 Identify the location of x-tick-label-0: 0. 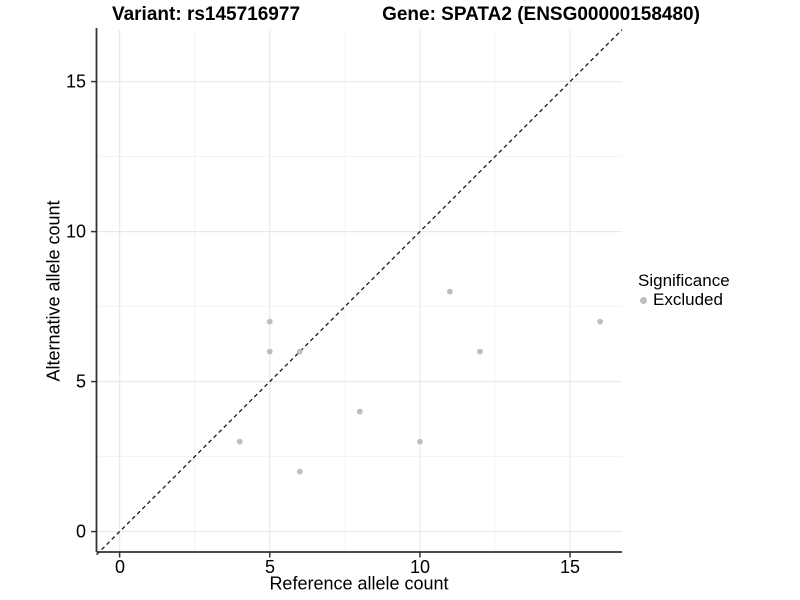
(120, 567).